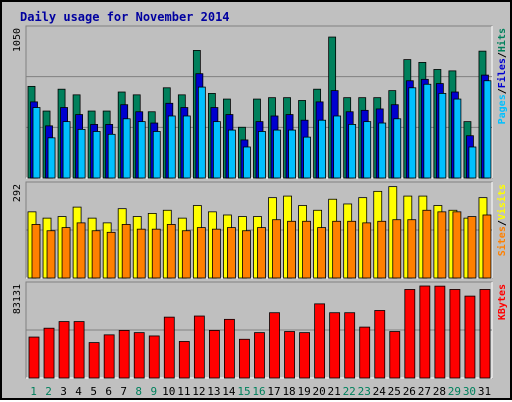 The width and height of the screenshot is (512, 402). What do you see at coordinates (303, 391) in the screenshot?
I see `x-label-day-19: 19` at bounding box center [303, 391].